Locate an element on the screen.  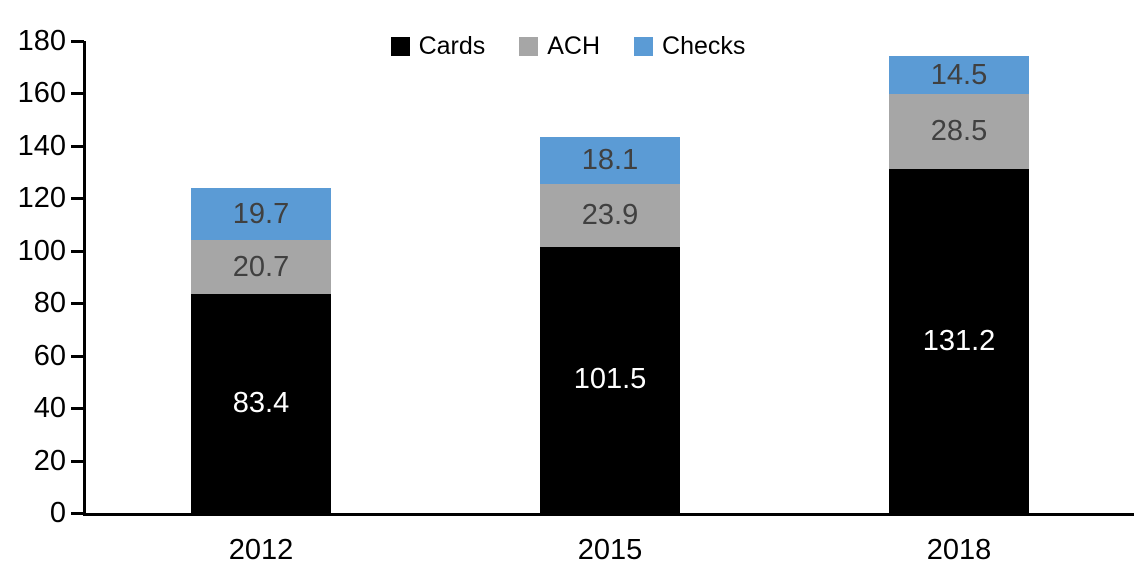
chart-legend: Cards ACH Checks is located at coordinates (568, 46).